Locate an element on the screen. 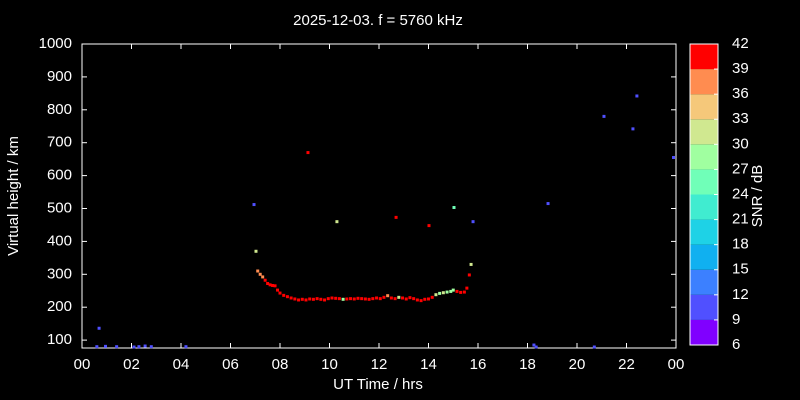 This screenshot has width=800, height=400. y-axis-label: Virtual height / km is located at coordinates (13, 196).